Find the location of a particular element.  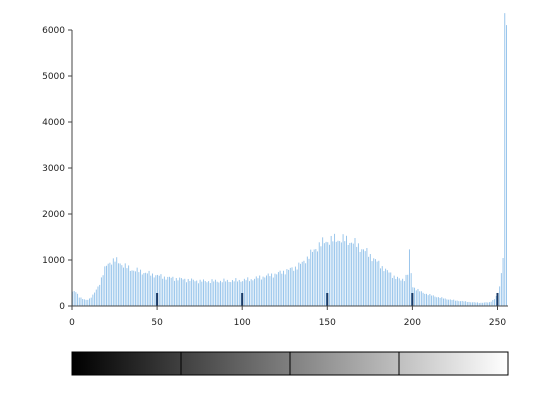

y-tick-label: 5000 is located at coordinates (53, 77).